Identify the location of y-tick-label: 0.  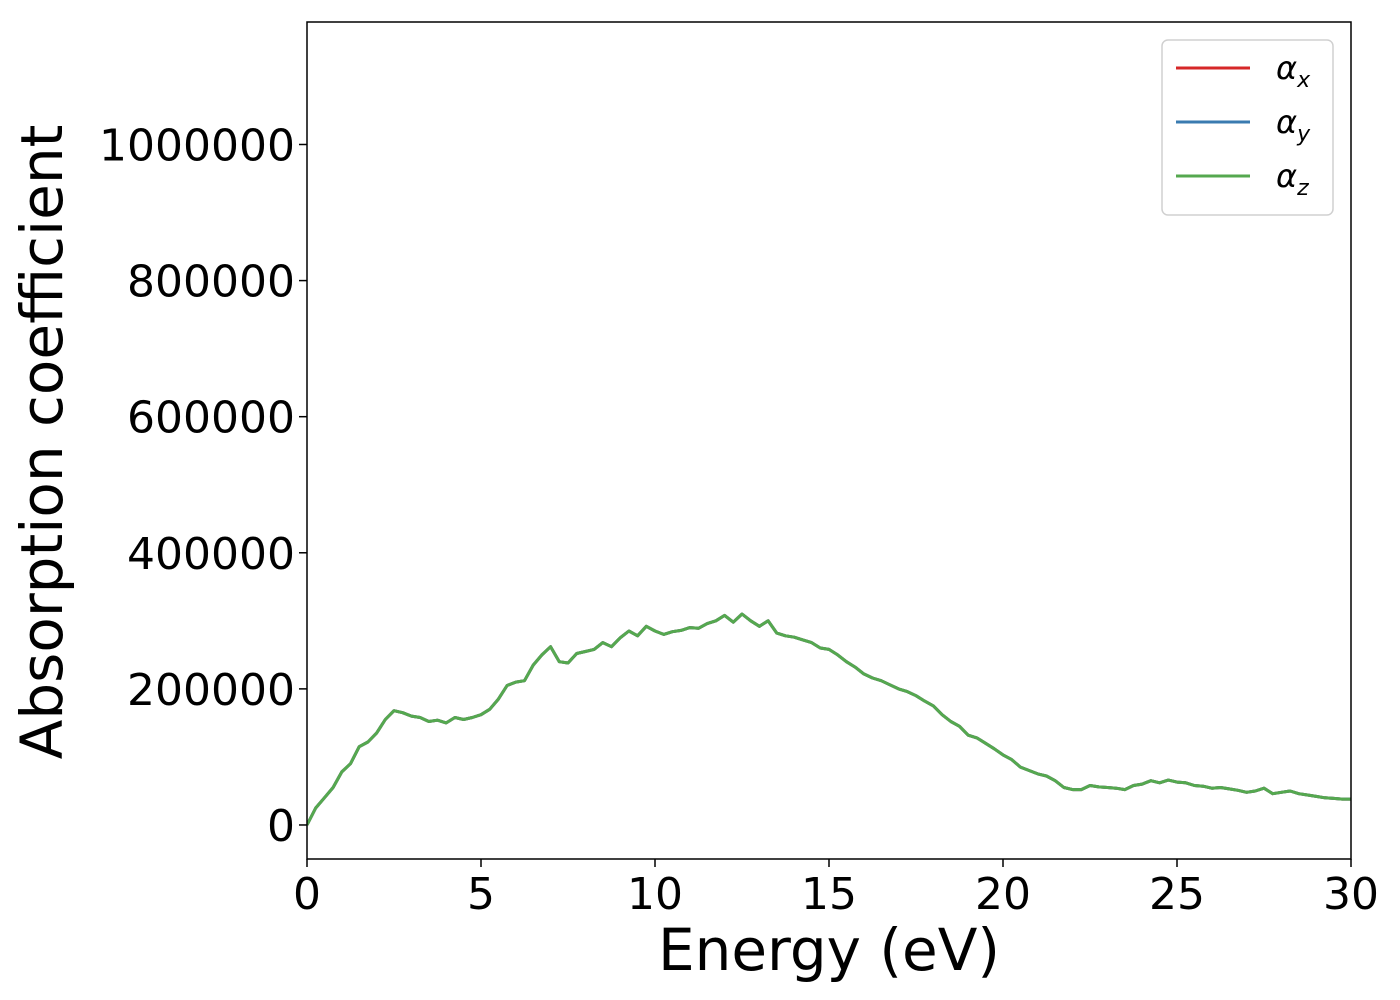
(281, 826).